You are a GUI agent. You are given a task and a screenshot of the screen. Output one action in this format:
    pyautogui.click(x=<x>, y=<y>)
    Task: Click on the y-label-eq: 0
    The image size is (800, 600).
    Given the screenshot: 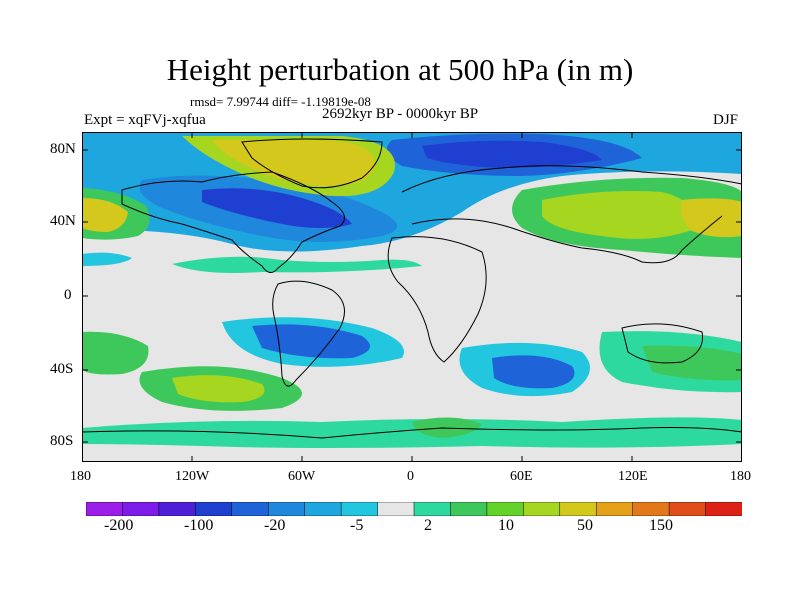 What is the action you would take?
    pyautogui.click(x=68, y=295)
    